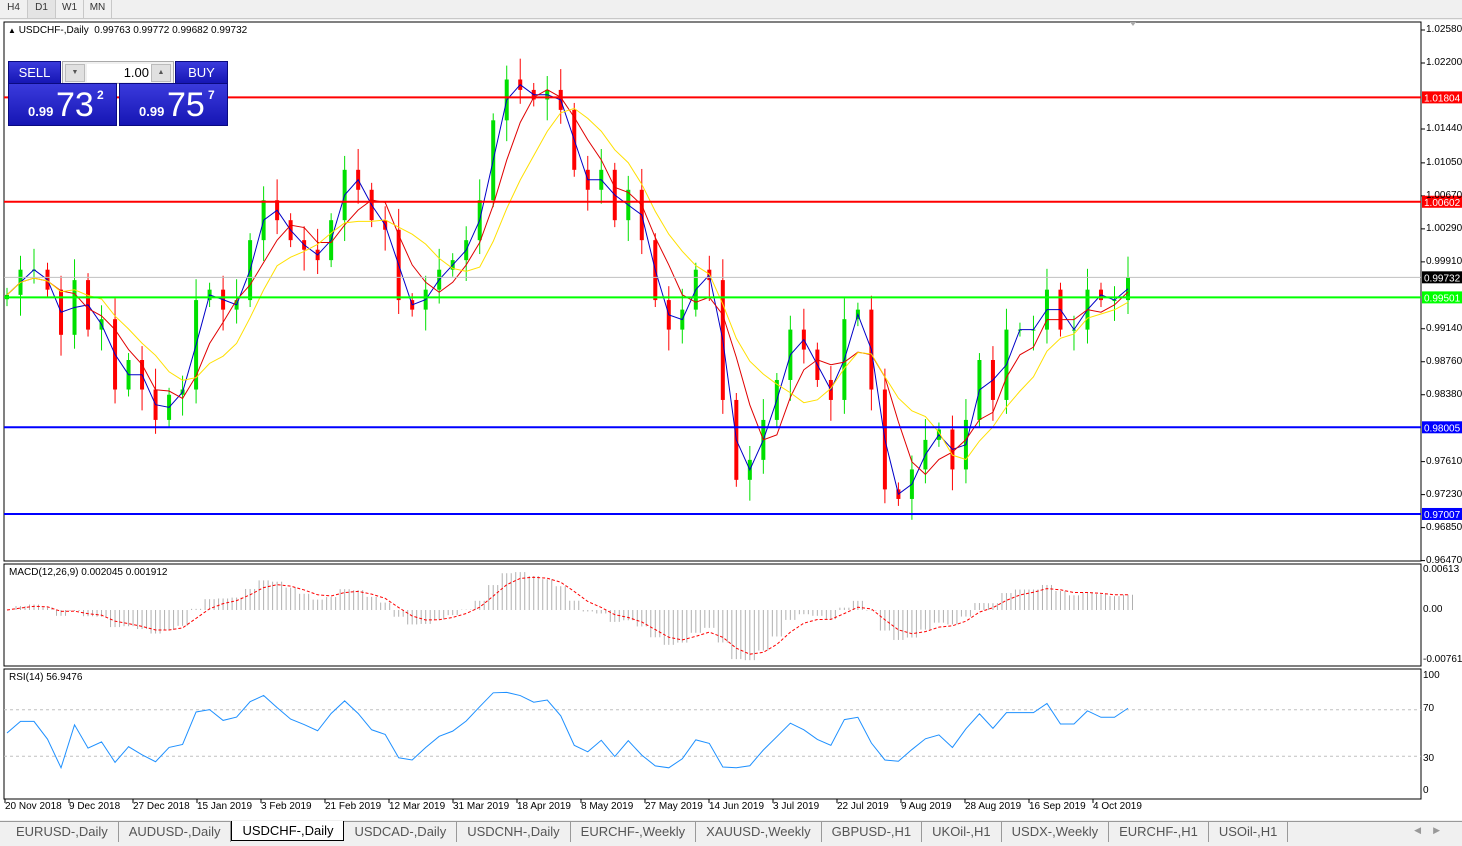 Image resolution: width=1462 pixels, height=846 pixels. I want to click on rsi-axis-70: 70, so click(1429, 708).